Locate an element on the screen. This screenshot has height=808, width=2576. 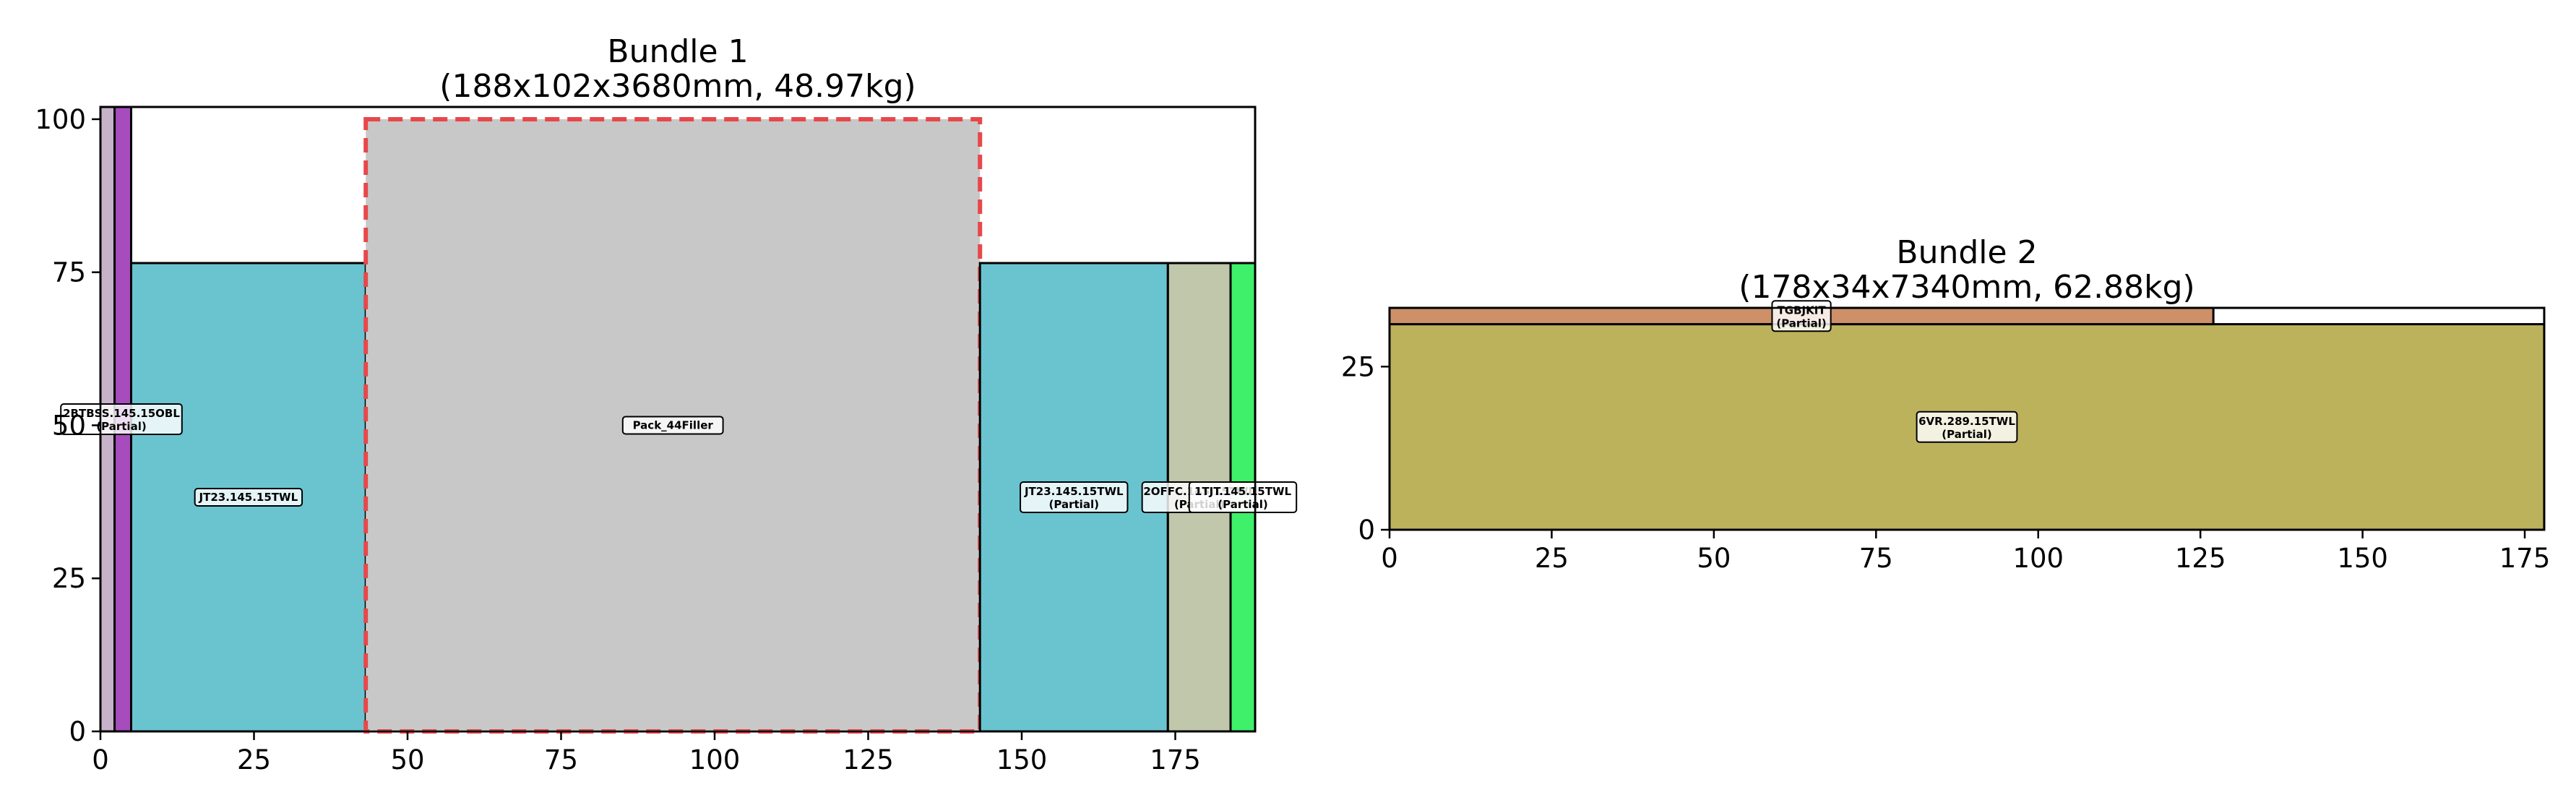
chart-subtitle: (188x102x3680mm, 48.97kg) is located at coordinates (677, 86).